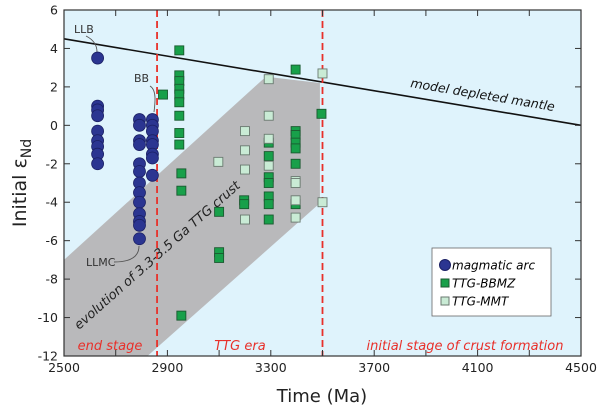 The height and width of the screenshot is (415, 600). I want to click on llmc-leader, so click(126, 254).